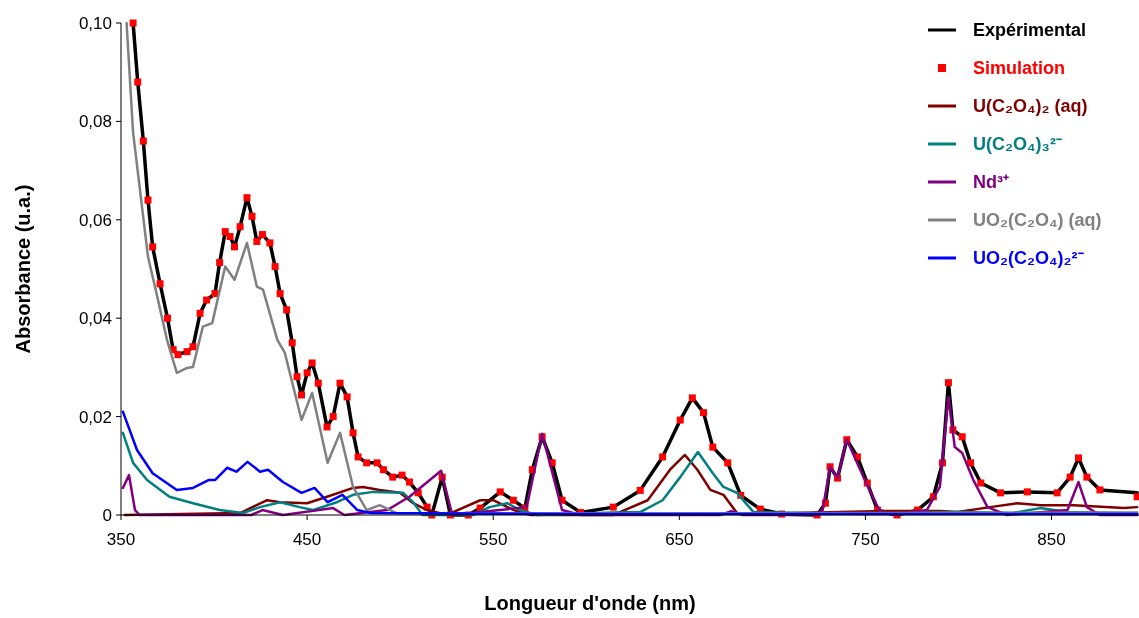 The image size is (1139, 618). What do you see at coordinates (1051, 539) in the screenshot?
I see `x-tick-label: 850` at bounding box center [1051, 539].